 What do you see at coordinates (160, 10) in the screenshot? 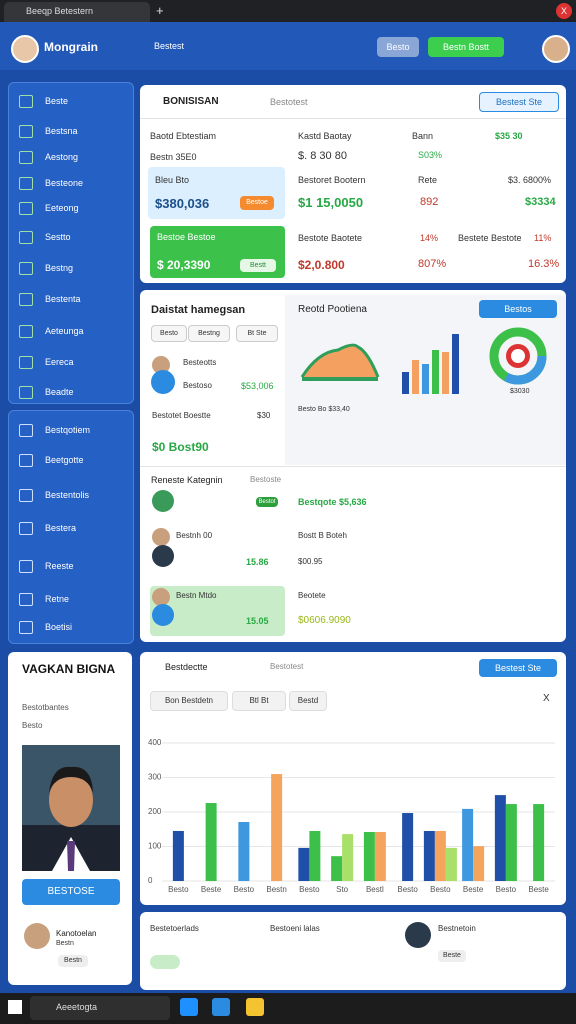
I see `new-tab-button: +` at bounding box center [160, 10].